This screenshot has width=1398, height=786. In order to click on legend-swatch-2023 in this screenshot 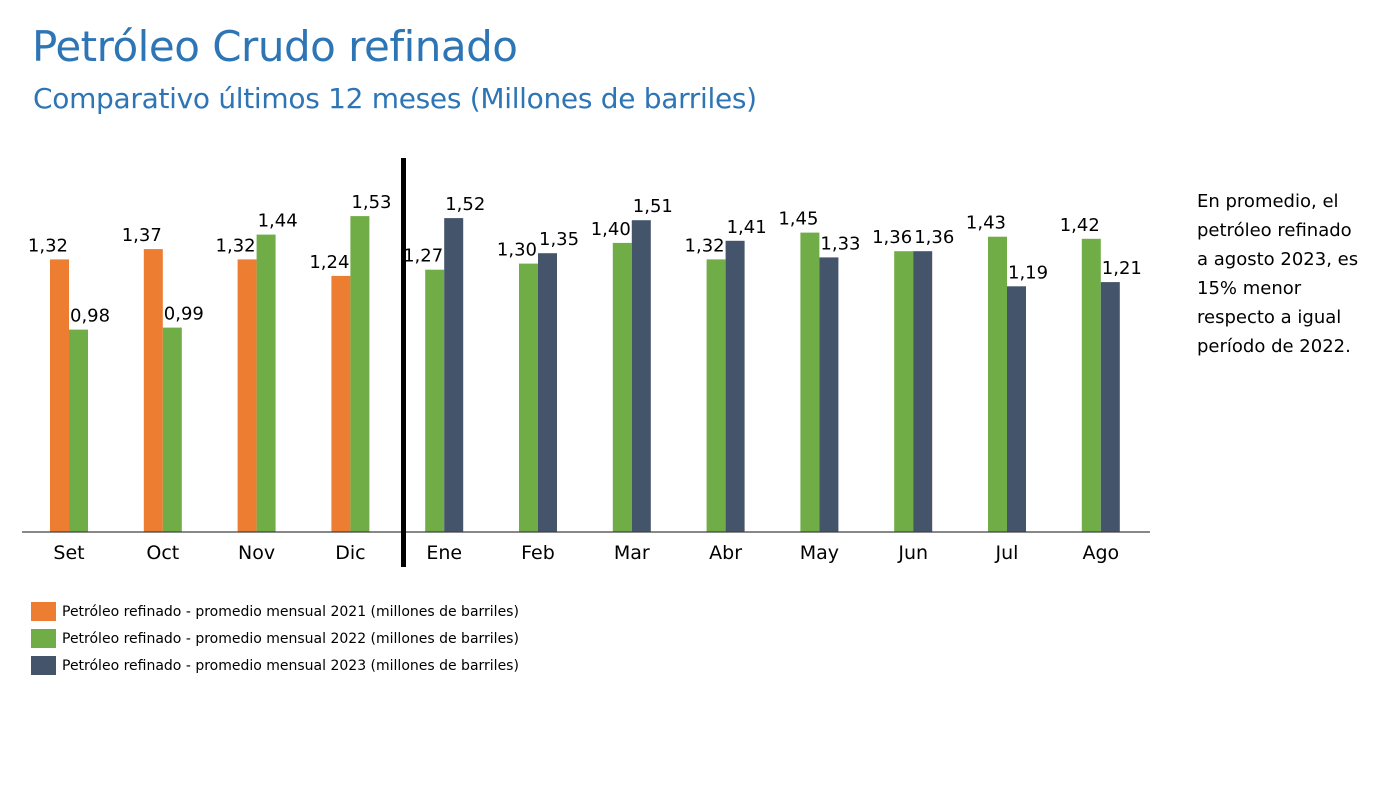, I will do `click(43, 665)`.